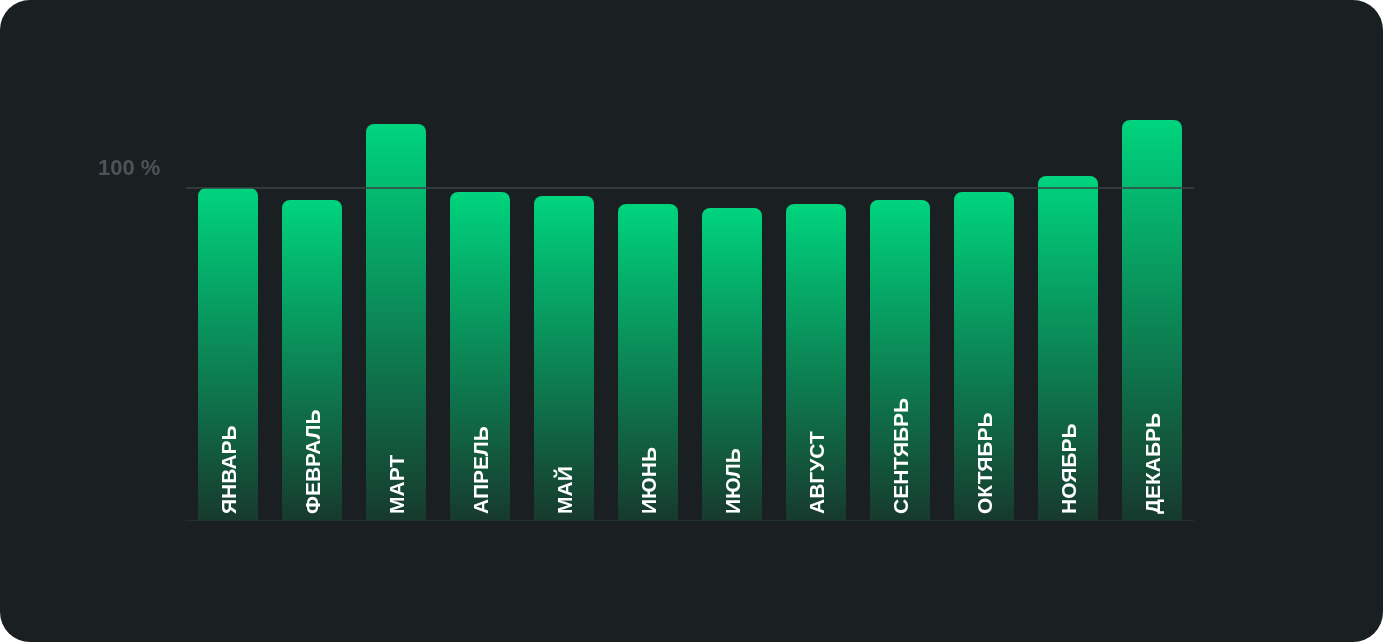 The width and height of the screenshot is (1383, 642). I want to click on x-tick-label: ФЕВРАЛЬ, so click(312, 461).